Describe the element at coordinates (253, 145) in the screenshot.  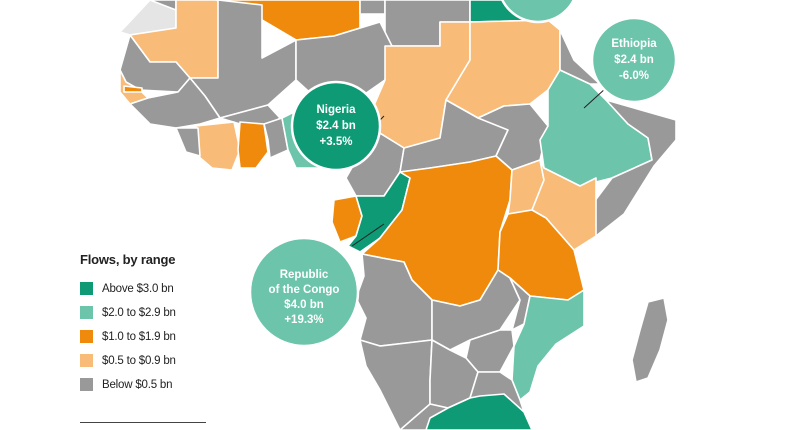
I see `country-ghana` at that location.